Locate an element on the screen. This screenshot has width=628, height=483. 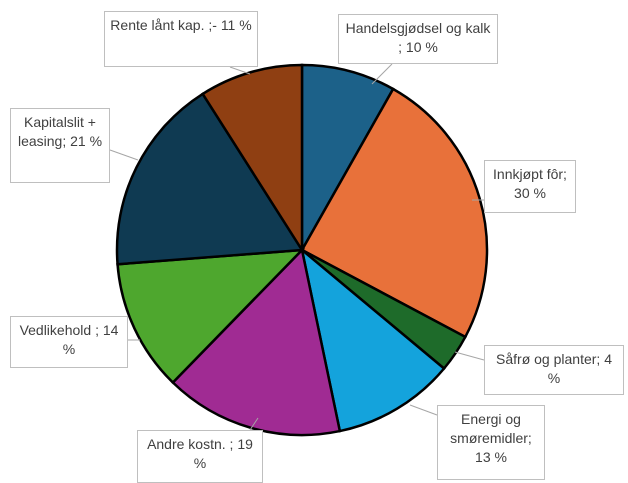
category-label: Andre kostn. ; is located at coordinates (190, 444).